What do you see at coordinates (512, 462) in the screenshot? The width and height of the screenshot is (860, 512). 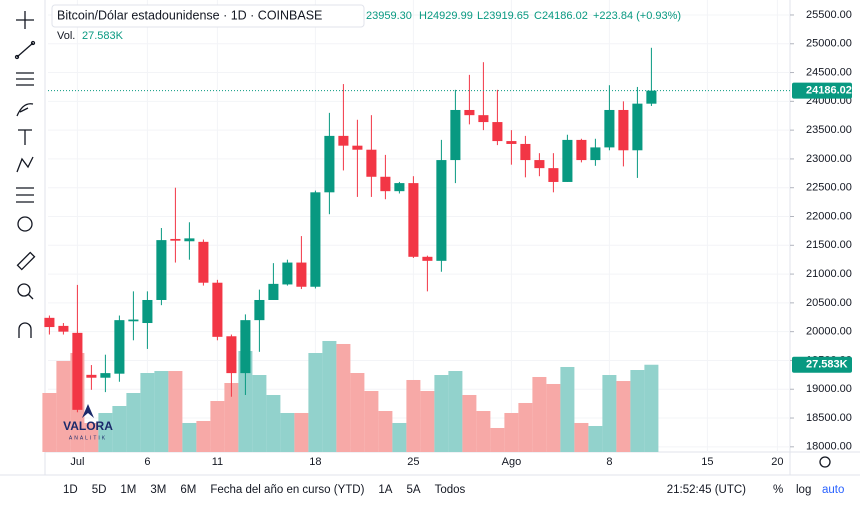 I see `x-tick-label: Ago` at bounding box center [512, 462].